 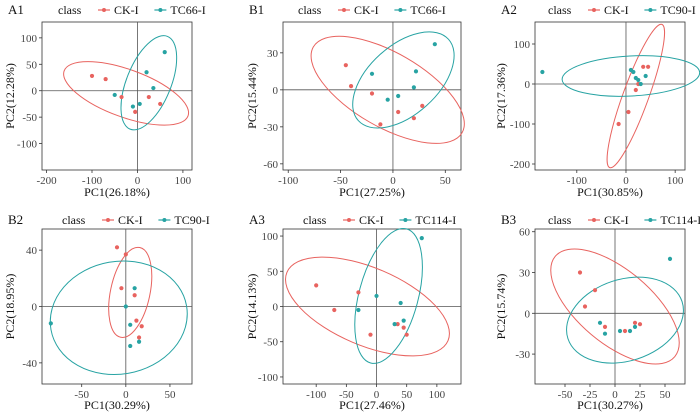 What do you see at coordinates (372, 192) in the screenshot?
I see `x-axis-label: PC1(27.25%)` at bounding box center [372, 192].